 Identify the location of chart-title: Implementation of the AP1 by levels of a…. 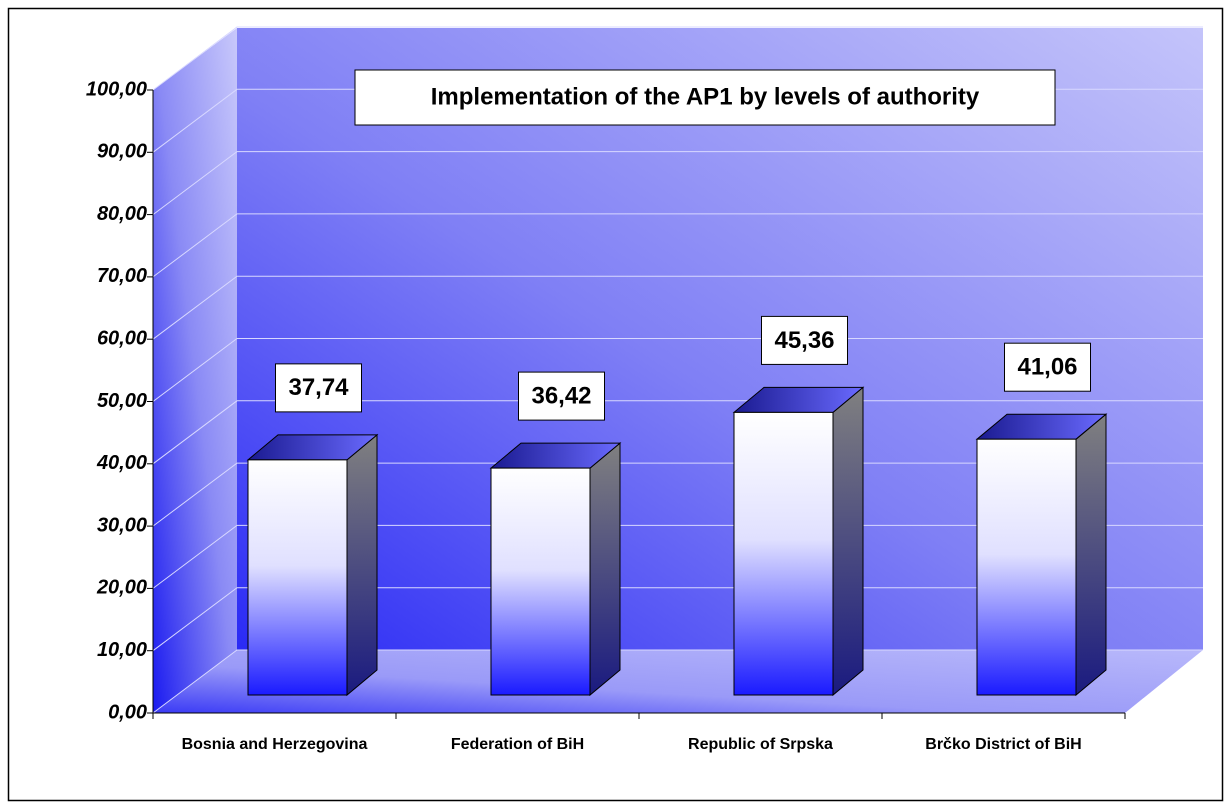
(705, 96).